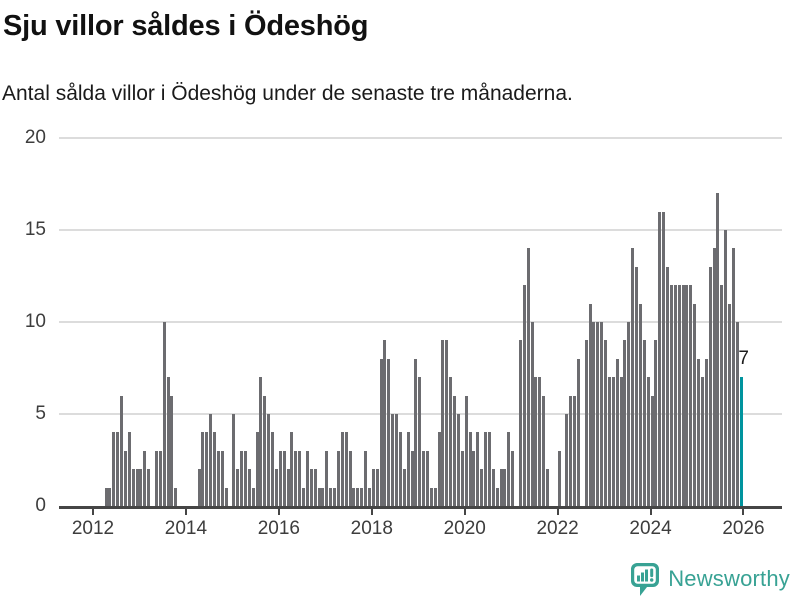  What do you see at coordinates (35, 229) in the screenshot?
I see `y-axis-tick-label: 15` at bounding box center [35, 229].